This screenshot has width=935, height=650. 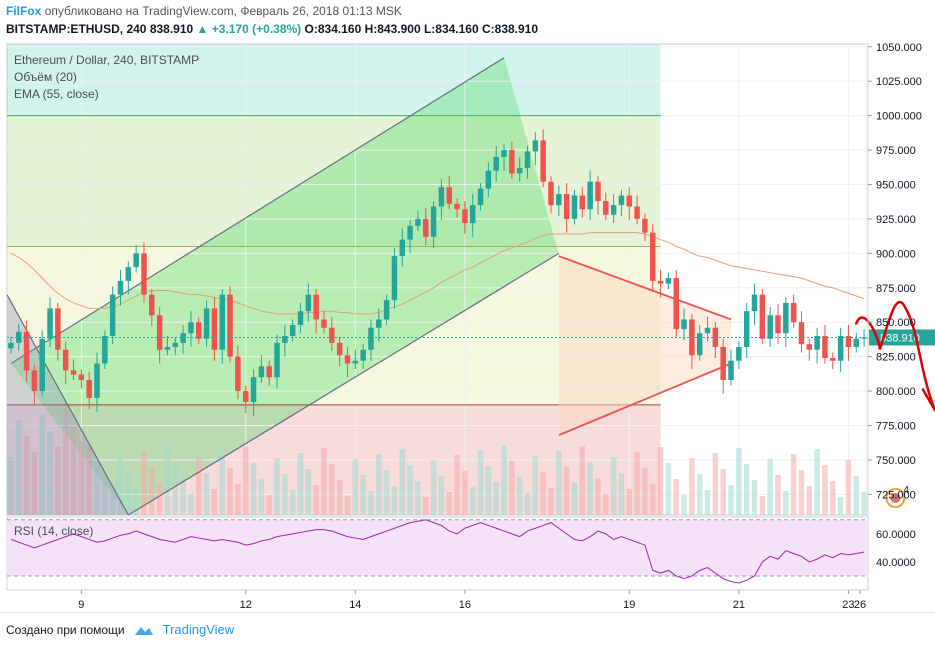 What do you see at coordinates (467, 612) in the screenshot?
I see `footer-divider` at bounding box center [467, 612].